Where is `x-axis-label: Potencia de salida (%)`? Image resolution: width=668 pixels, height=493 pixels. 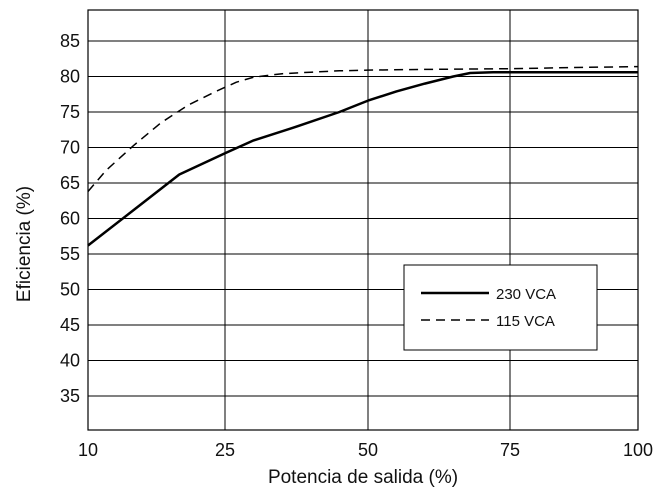
x-axis-label: Potencia de salida (%) is located at coordinates (363, 477).